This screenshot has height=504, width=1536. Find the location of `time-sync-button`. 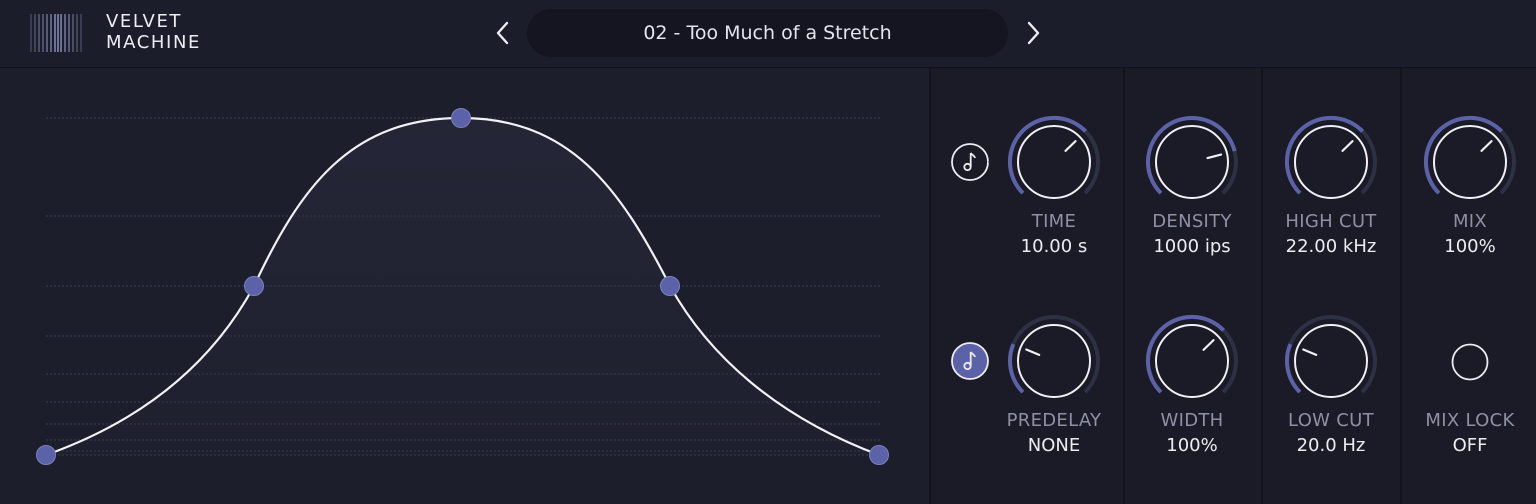

time-sync-button is located at coordinates (970, 162).